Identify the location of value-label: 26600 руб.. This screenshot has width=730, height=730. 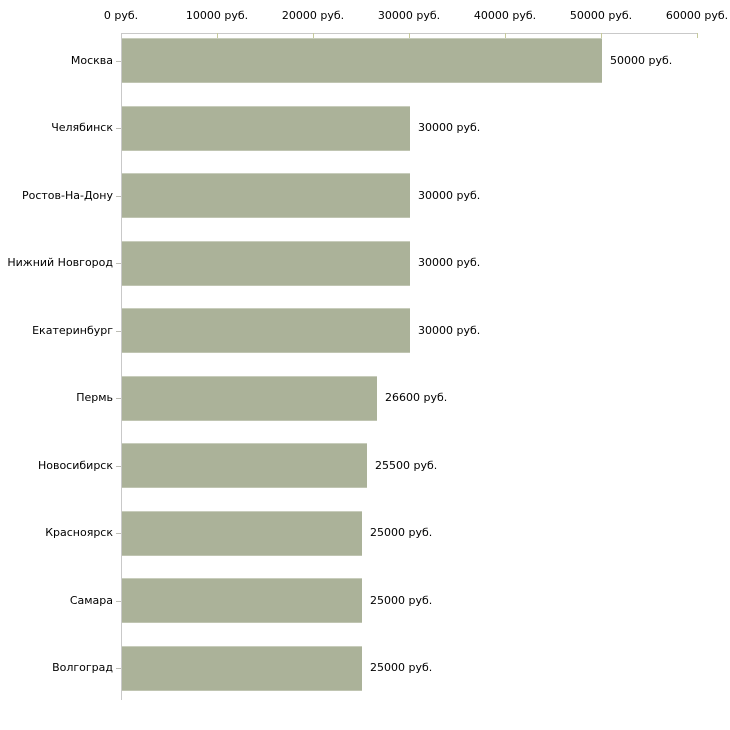
(416, 397).